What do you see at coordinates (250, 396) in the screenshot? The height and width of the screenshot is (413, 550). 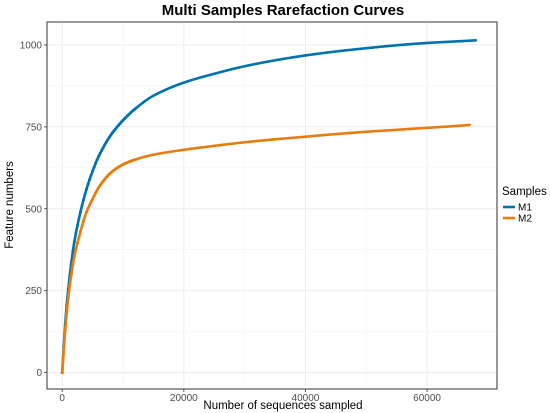 I see `x-axis: 0 20000 40000 60000` at bounding box center [250, 396].